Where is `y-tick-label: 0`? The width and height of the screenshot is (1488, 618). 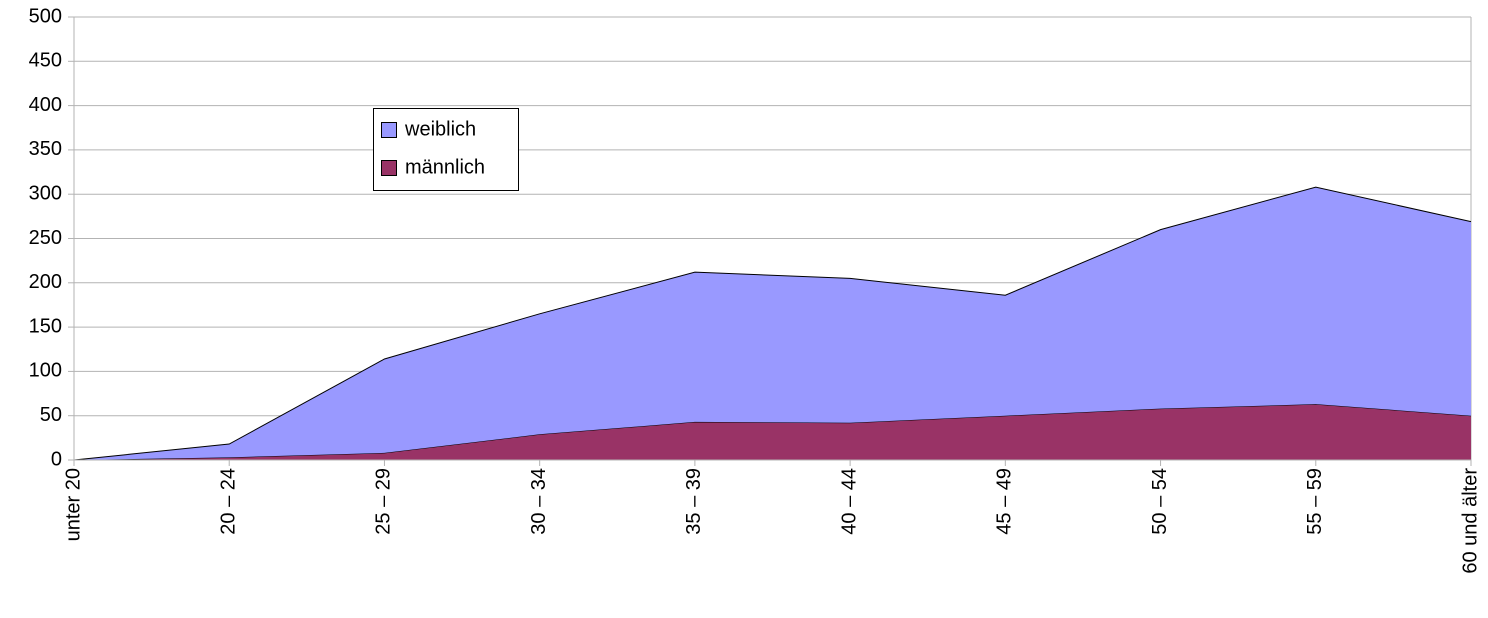 y-tick-label: 0 is located at coordinates (56, 459).